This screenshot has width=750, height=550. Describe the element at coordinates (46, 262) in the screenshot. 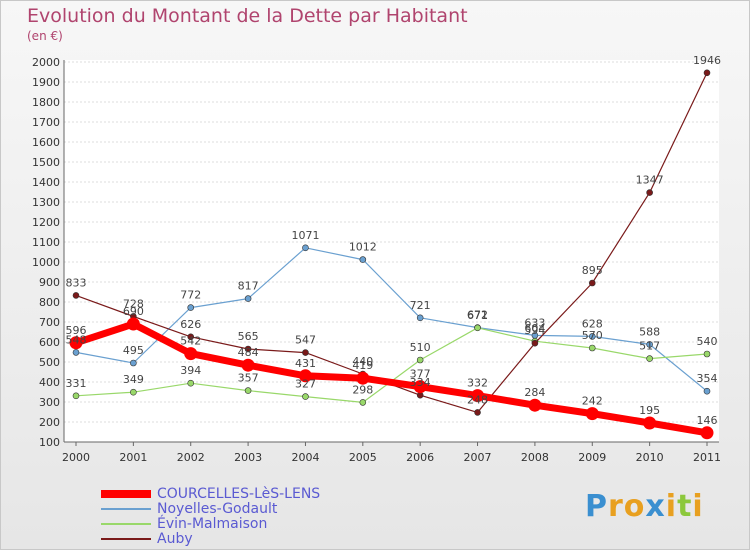

I see `y-tick-label: 1000` at that location.